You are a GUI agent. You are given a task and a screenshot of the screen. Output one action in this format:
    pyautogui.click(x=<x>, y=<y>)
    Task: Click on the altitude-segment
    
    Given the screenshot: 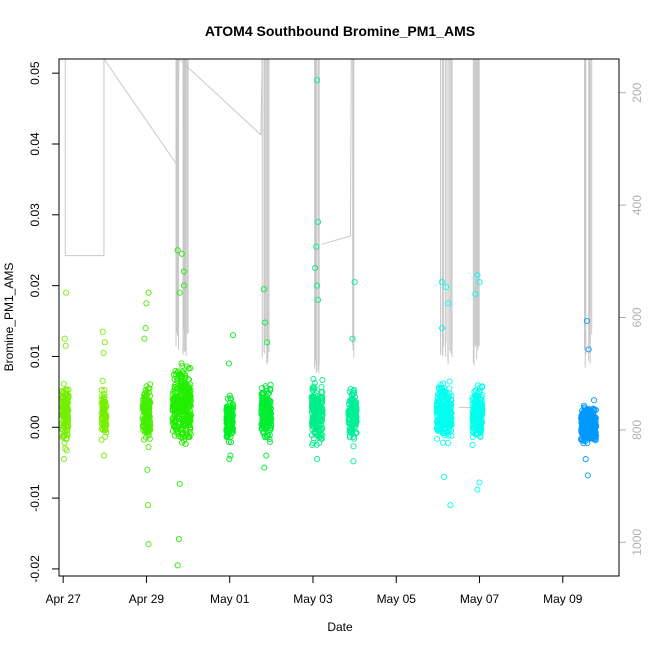 What is the action you would take?
    pyautogui.click(x=336, y=240)
    